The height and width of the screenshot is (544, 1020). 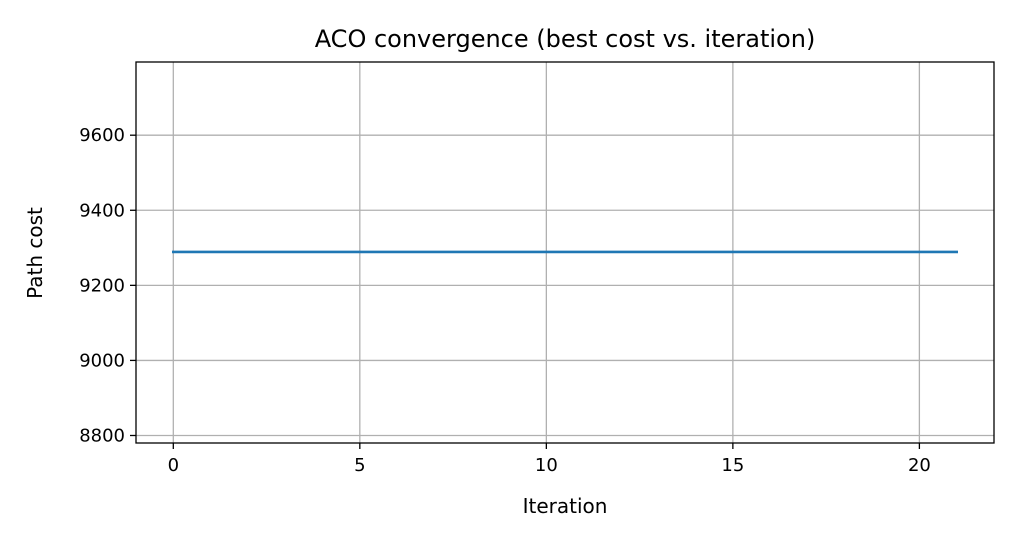 I want to click on y-tick-label: 9400, so click(x=102, y=210).